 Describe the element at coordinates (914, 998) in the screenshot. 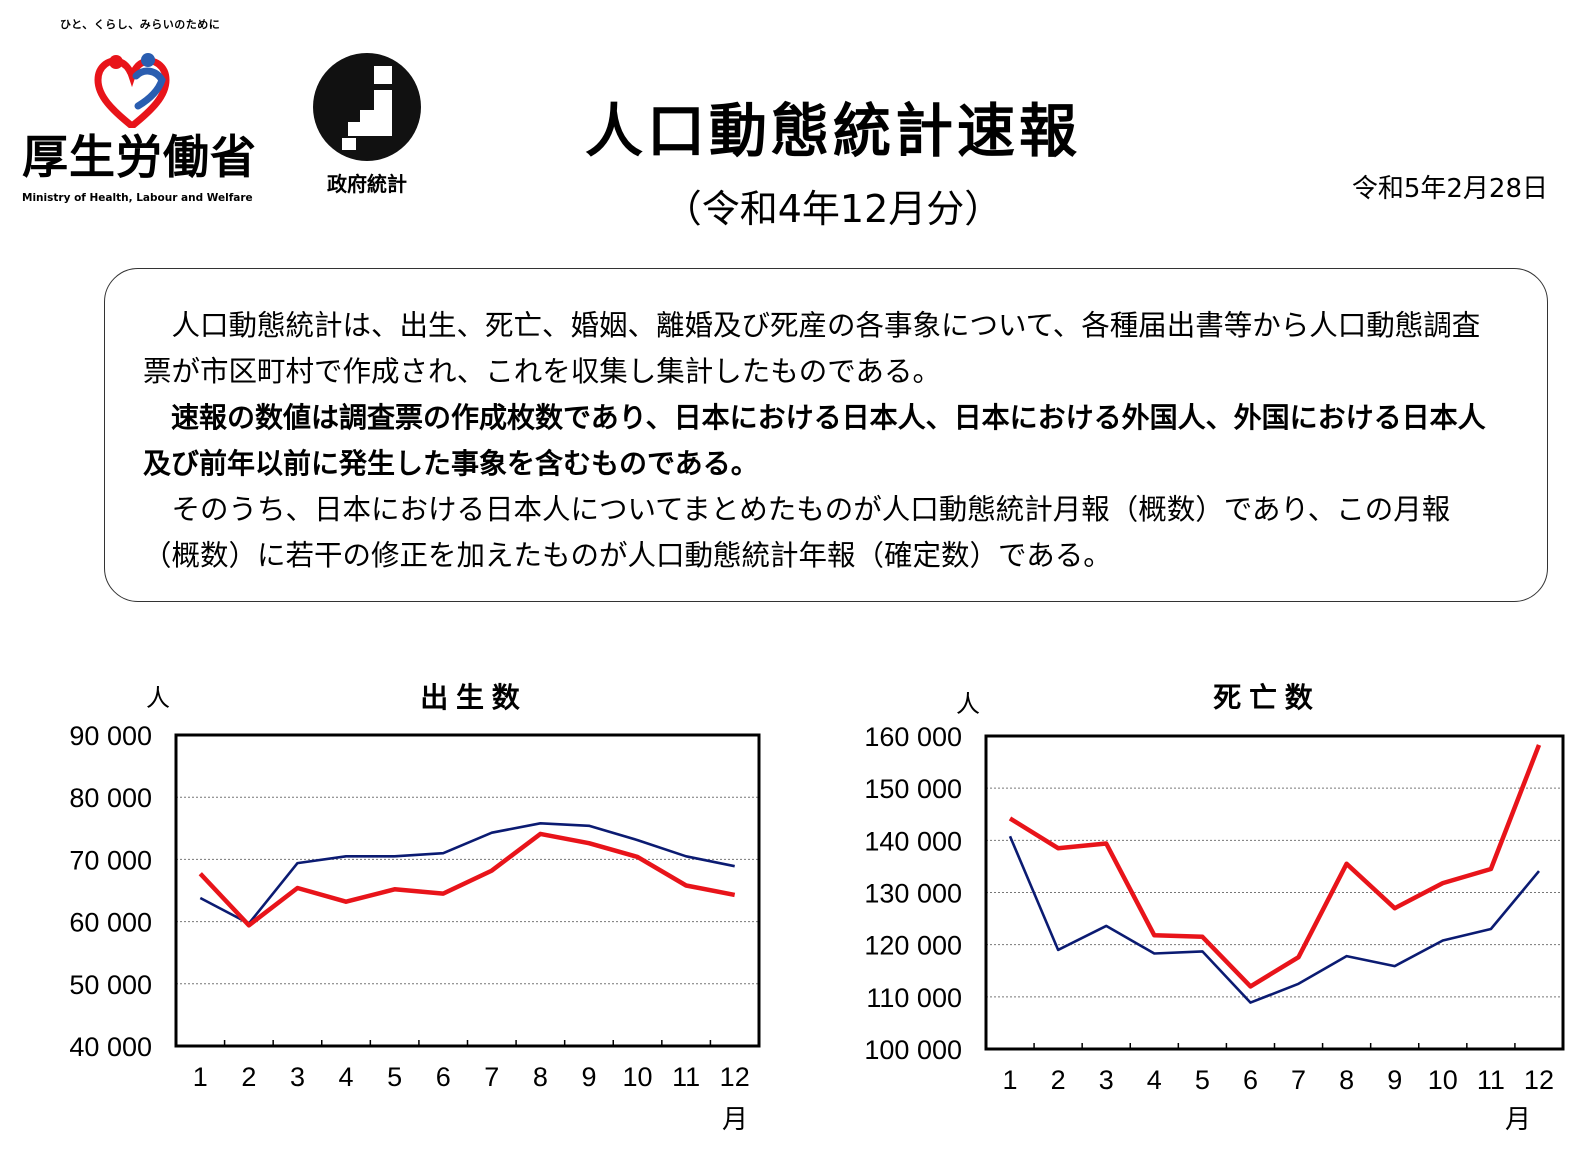

I see `y-tick-label: 110 000` at that location.